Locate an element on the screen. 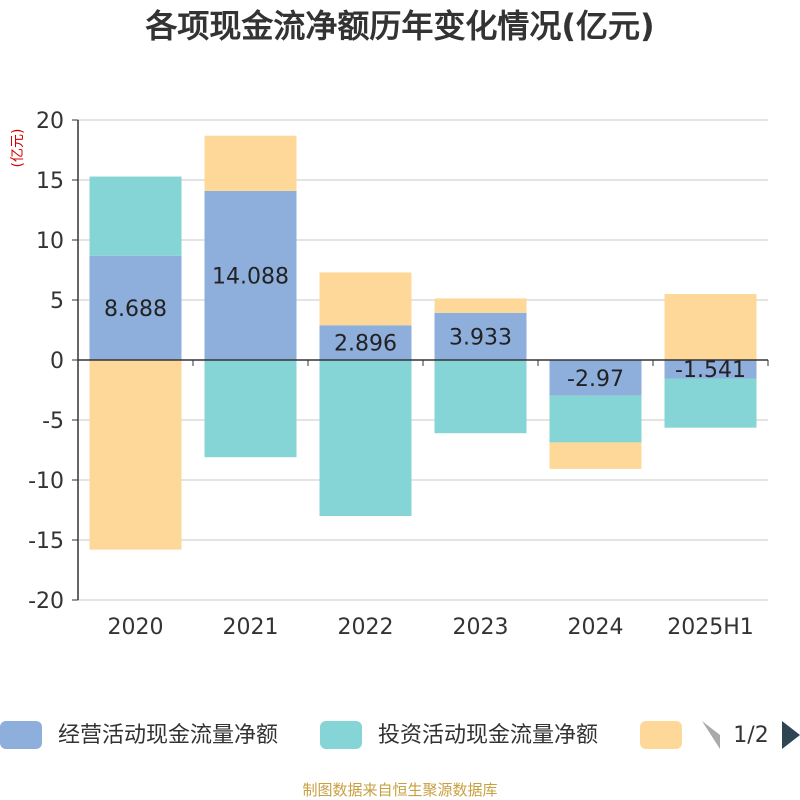 The image size is (800, 800). data-label: 2.896 is located at coordinates (365, 344).